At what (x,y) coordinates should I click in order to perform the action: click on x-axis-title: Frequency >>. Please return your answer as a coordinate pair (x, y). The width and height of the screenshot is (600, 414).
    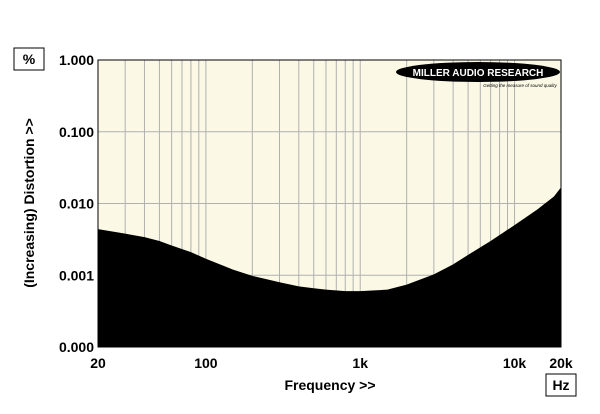
    Looking at the image, I should click on (329, 385).